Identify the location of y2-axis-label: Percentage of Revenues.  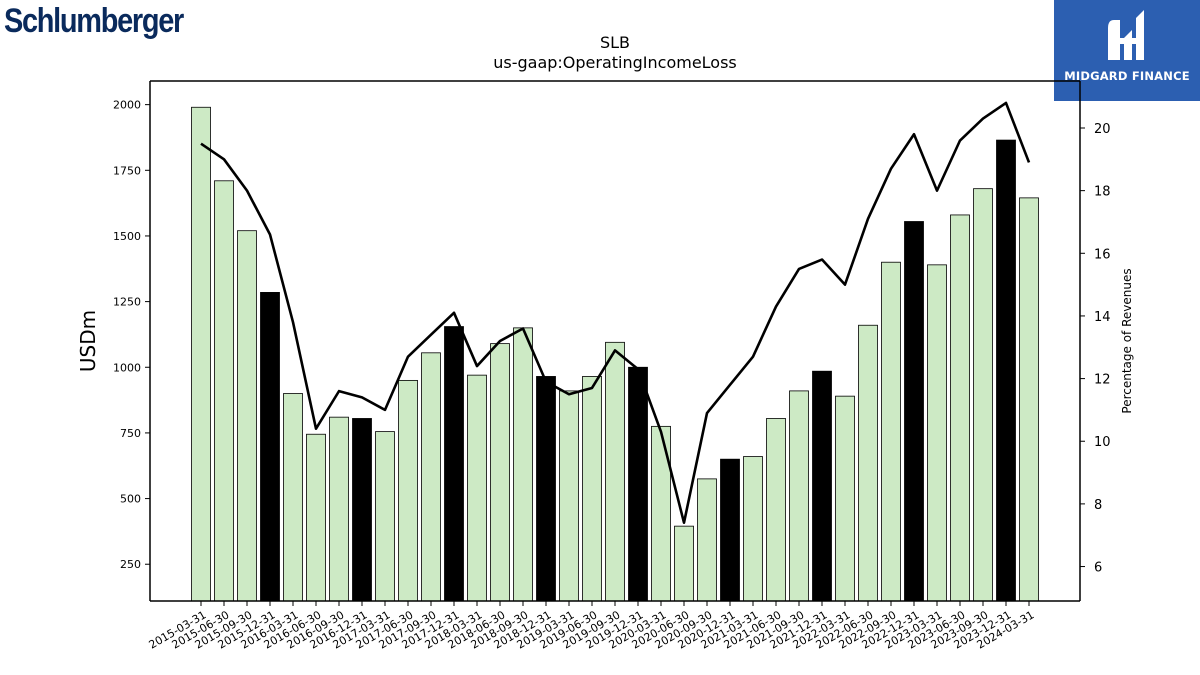
(1127, 340).